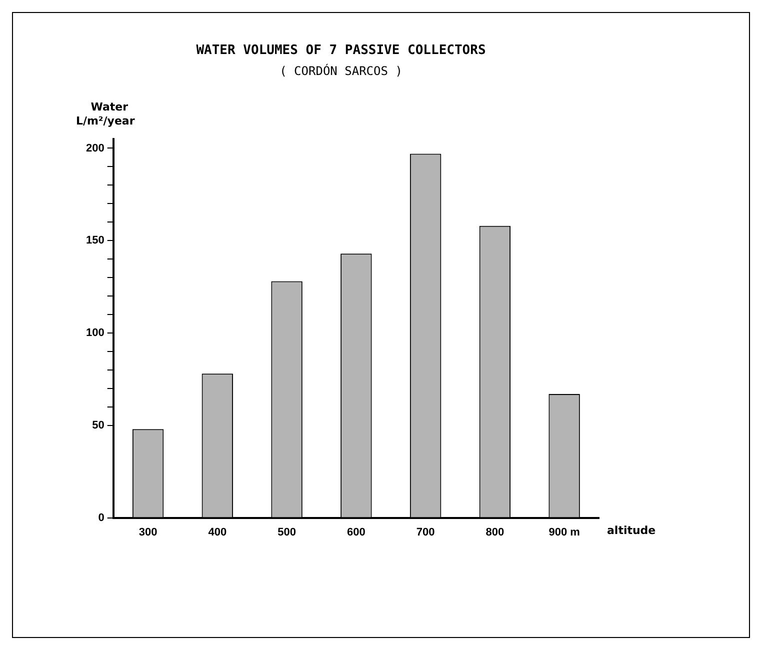  Describe the element at coordinates (95, 148) in the screenshot. I see `y-tick-label: 200` at that location.